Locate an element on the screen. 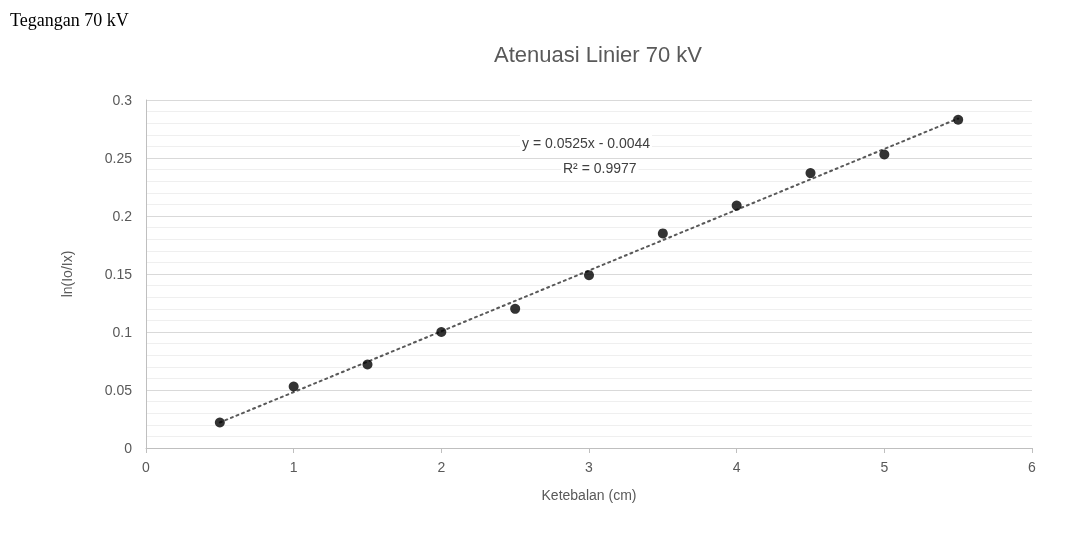  text: Tegangan 70 kV is located at coordinates (69, 20).